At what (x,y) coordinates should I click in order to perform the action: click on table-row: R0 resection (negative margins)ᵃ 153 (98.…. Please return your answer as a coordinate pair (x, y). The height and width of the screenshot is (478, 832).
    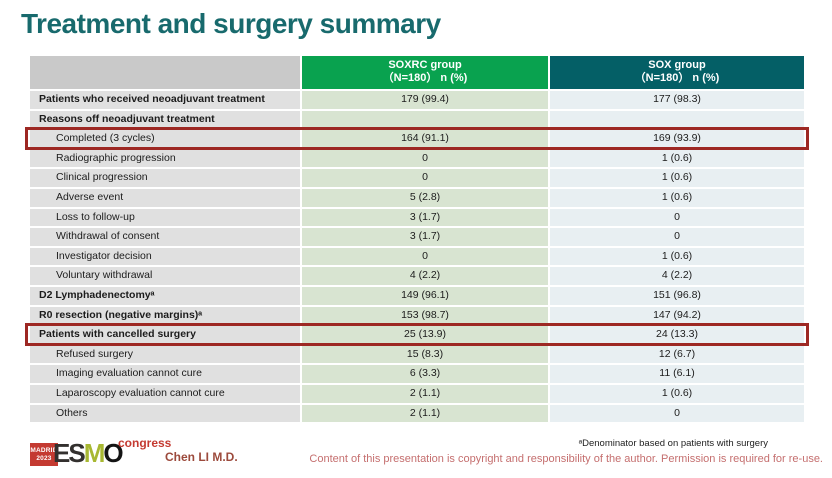
    Looking at the image, I should click on (417, 315).